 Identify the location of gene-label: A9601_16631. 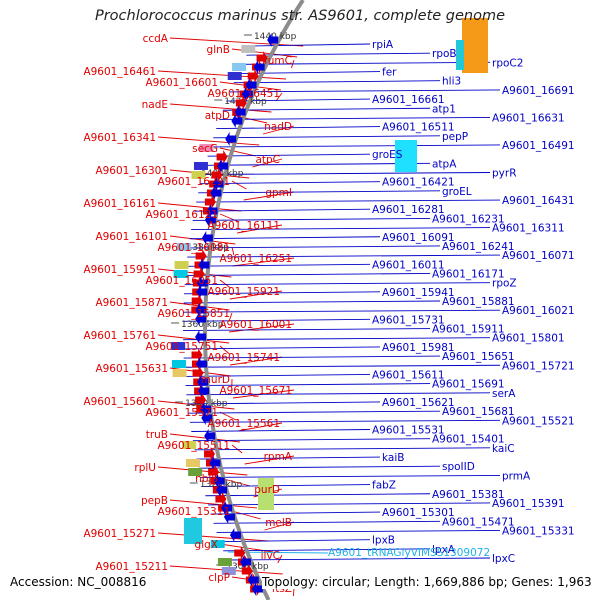
(528, 118).